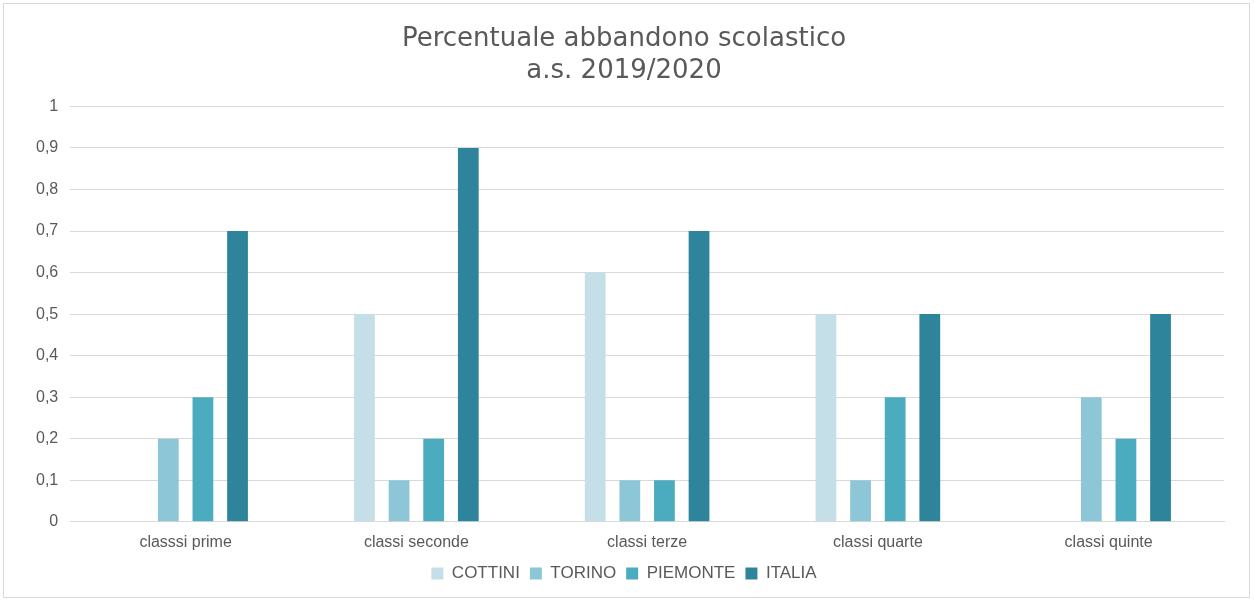 The height and width of the screenshot is (603, 1255). Describe the element at coordinates (185, 541) in the screenshot. I see `x-tick-label: classsi prime` at that location.